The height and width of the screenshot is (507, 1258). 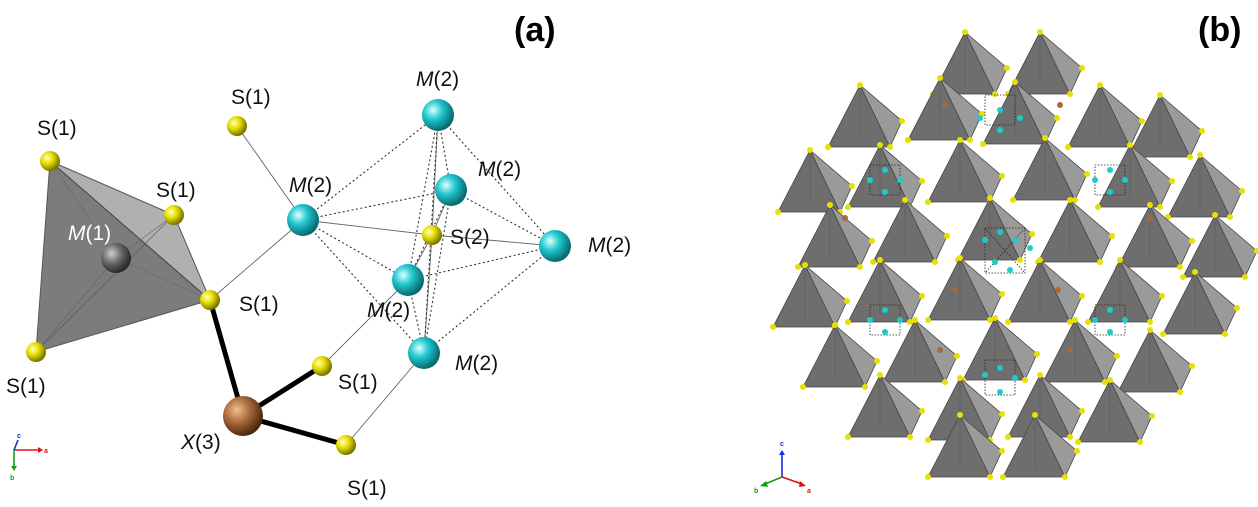 I want to click on axis-triad-b: c b a, so click(x=782, y=468).